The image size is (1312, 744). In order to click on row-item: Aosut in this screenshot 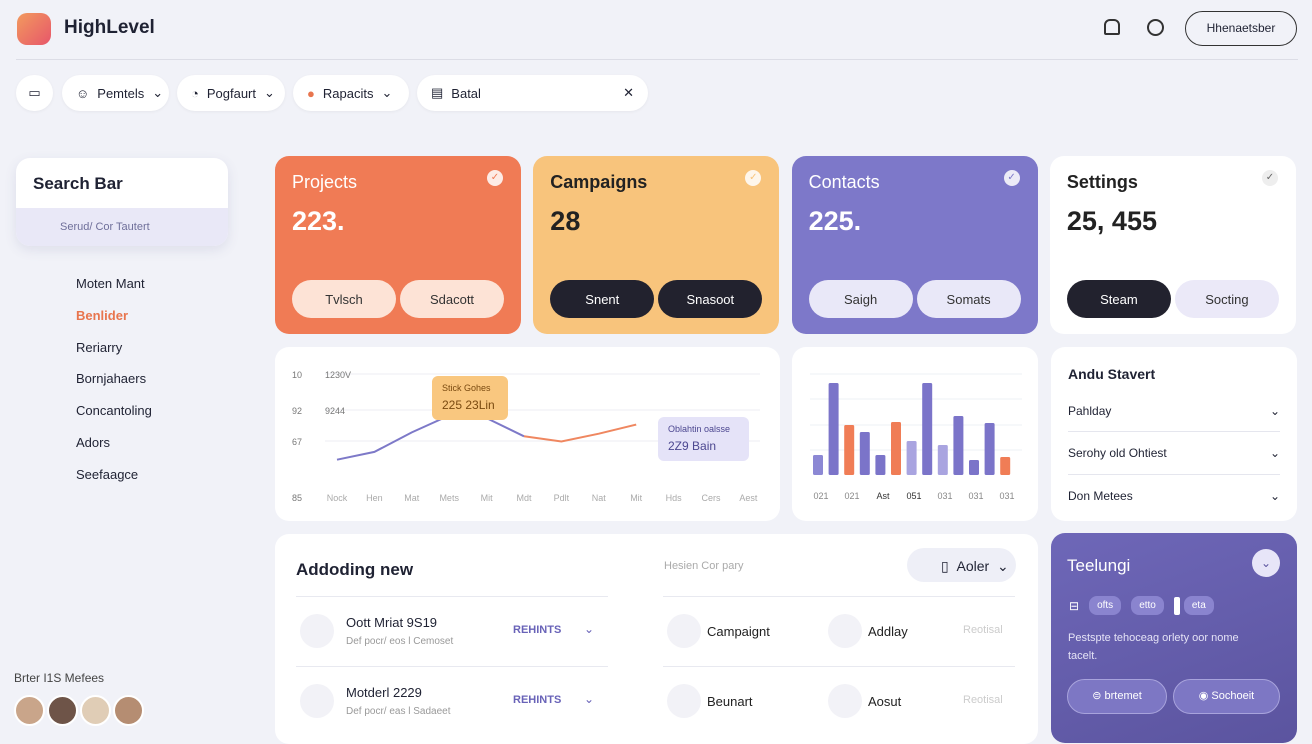, I will do `click(885, 701)`.